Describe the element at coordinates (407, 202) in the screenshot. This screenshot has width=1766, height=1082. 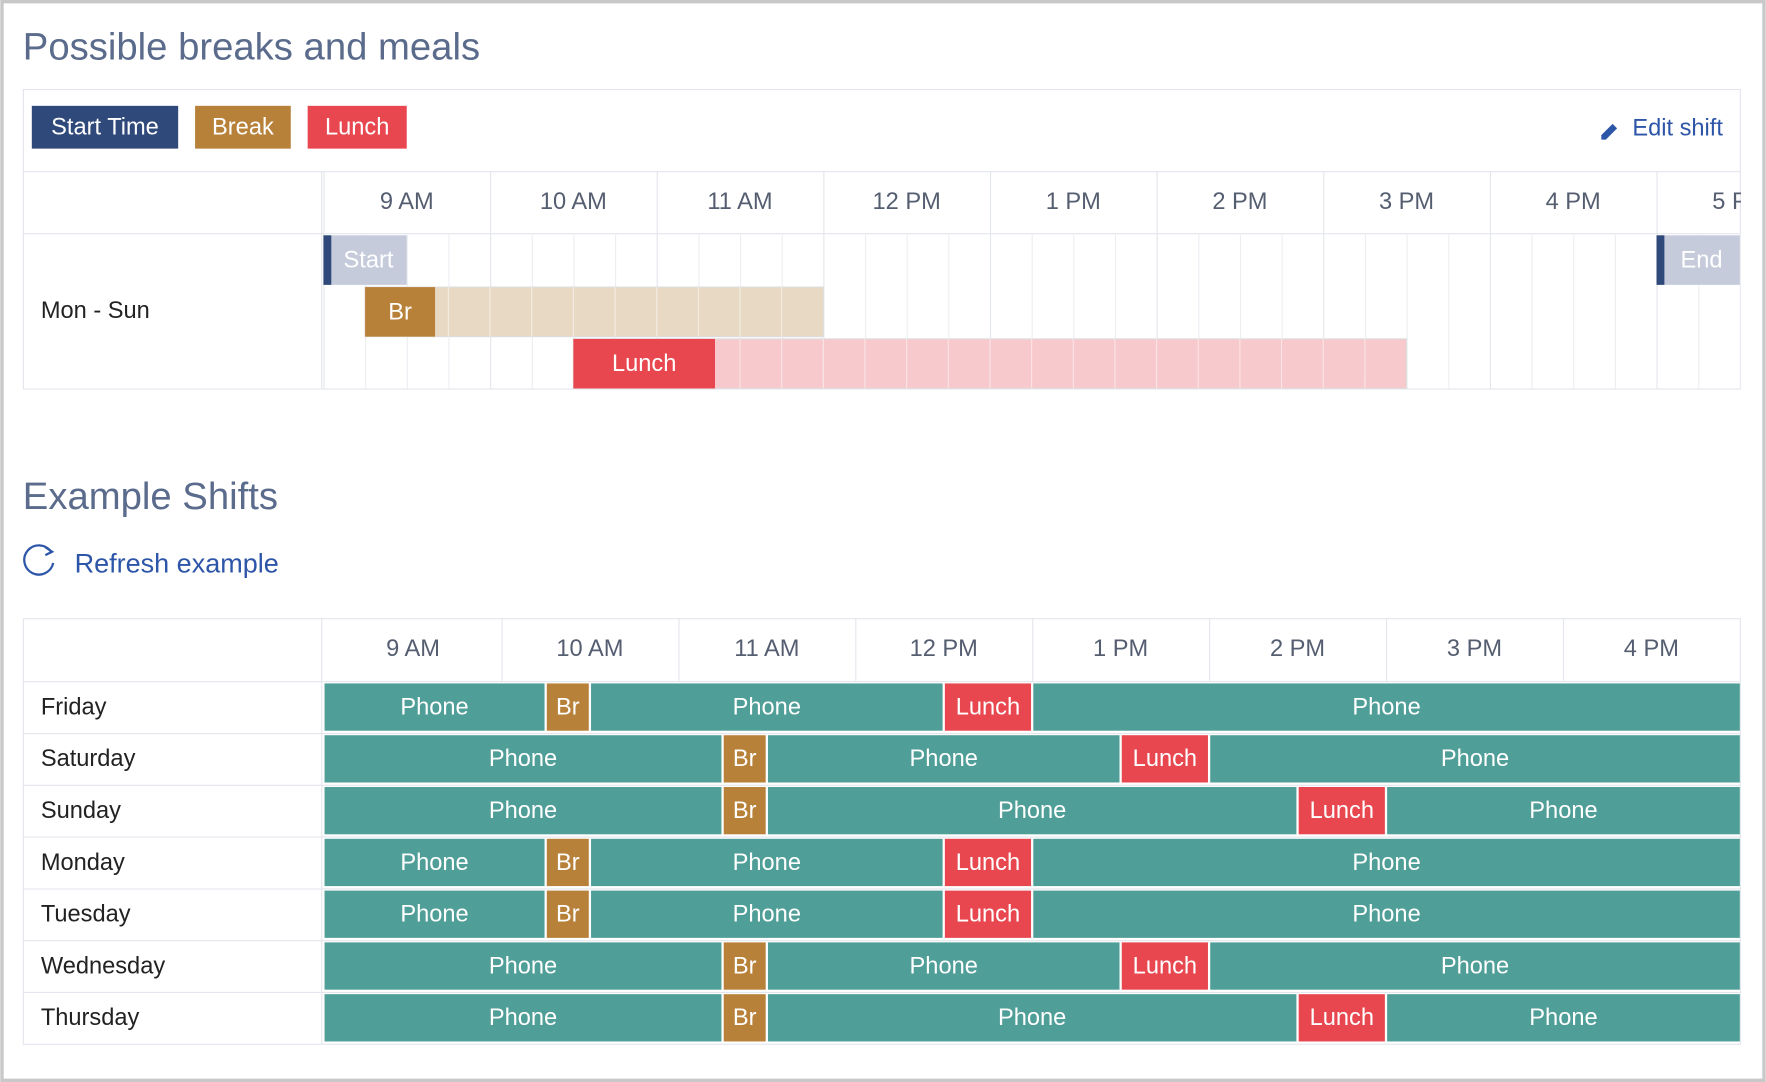
I see `hour-label: 9 AM` at that location.